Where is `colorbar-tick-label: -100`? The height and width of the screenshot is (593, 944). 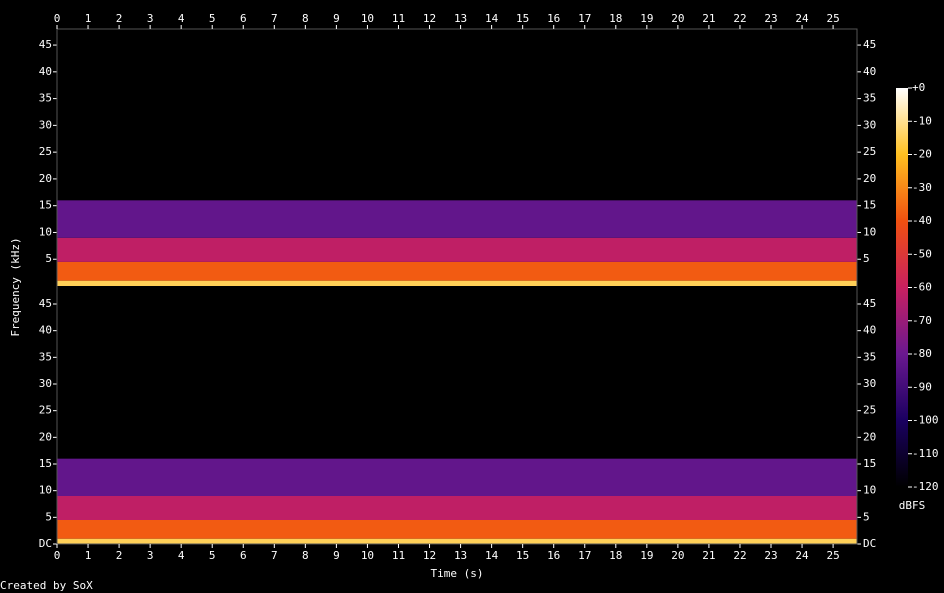 colorbar-tick-label: -100 is located at coordinates (925, 420).